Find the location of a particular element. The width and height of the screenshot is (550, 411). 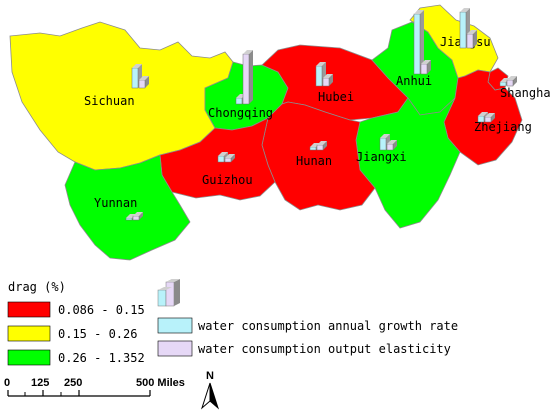

province-label-zhejiang: Zhejiang is located at coordinates (503, 127).